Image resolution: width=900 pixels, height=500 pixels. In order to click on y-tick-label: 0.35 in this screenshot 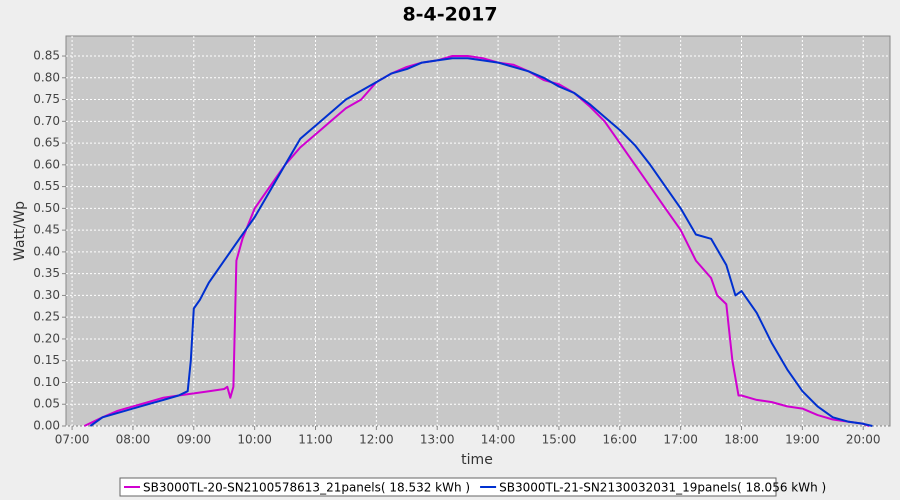, I will do `click(46, 273)`.